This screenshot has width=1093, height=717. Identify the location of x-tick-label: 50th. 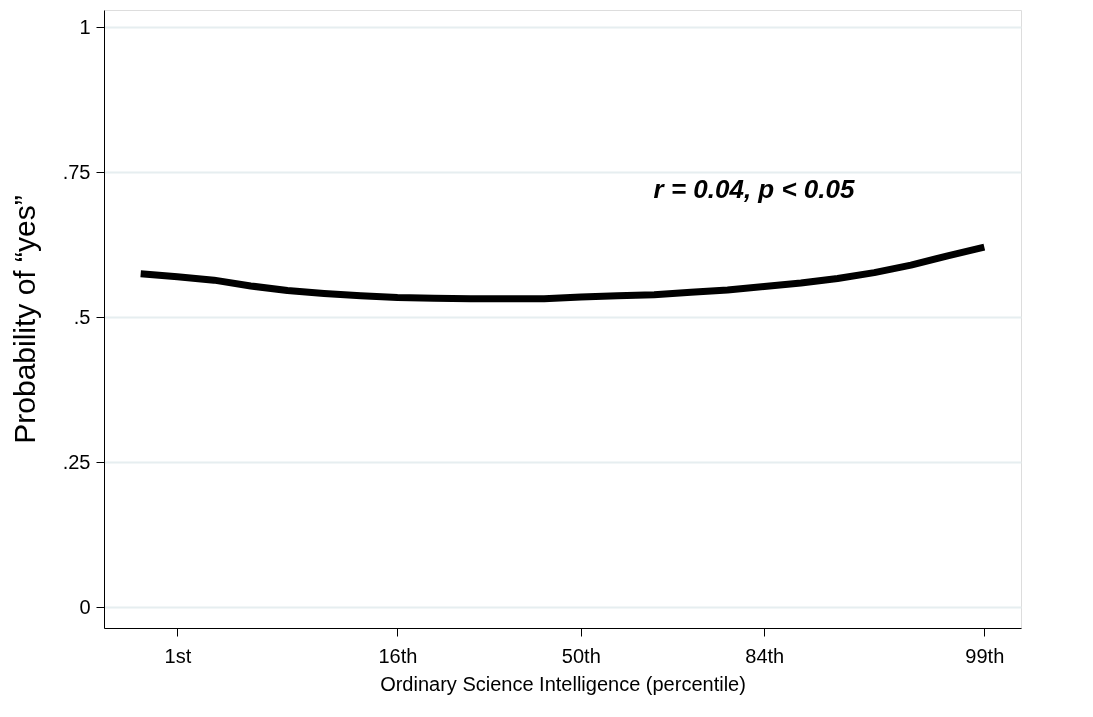
(581, 655).